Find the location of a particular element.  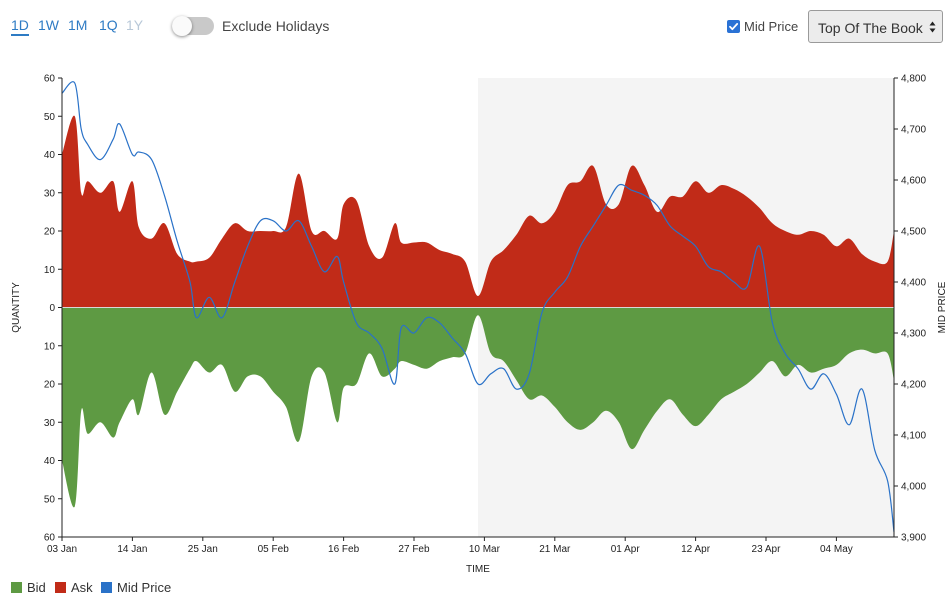

x-tick-label: 01 Apr is located at coordinates (626, 549).